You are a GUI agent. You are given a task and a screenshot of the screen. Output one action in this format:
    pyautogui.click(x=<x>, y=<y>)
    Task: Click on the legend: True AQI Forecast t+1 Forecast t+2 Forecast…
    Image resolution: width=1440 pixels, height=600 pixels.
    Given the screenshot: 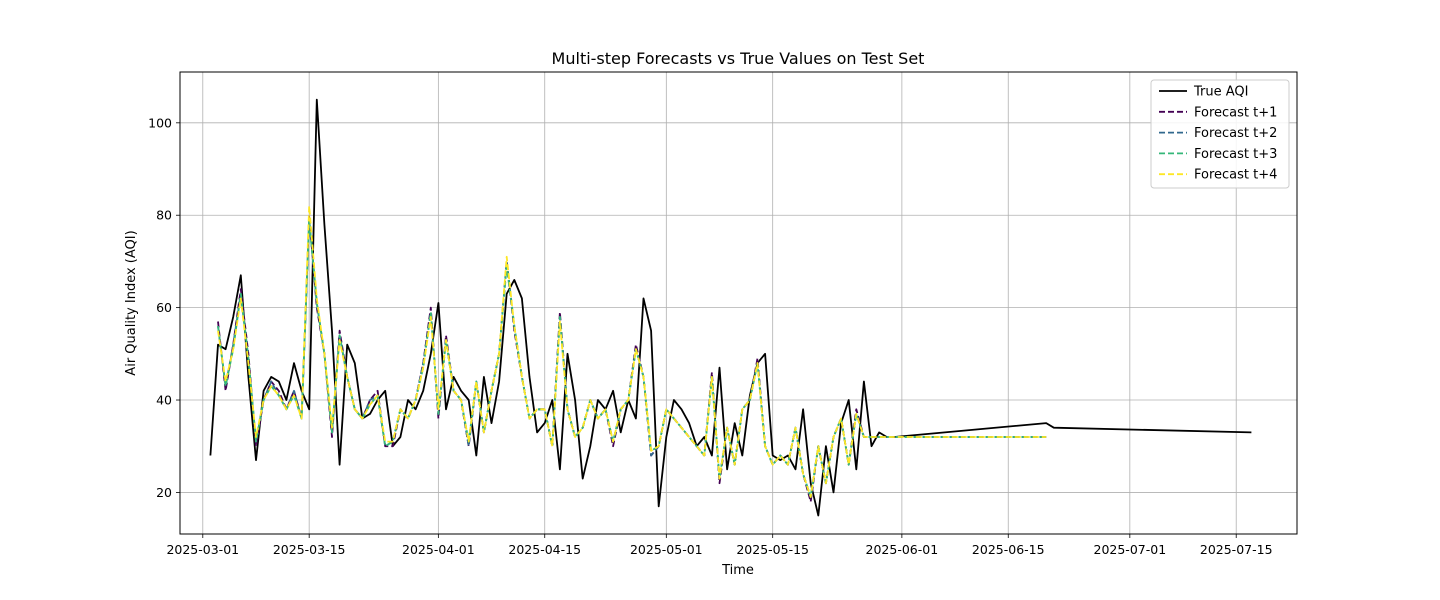 What is the action you would take?
    pyautogui.click(x=1220, y=134)
    